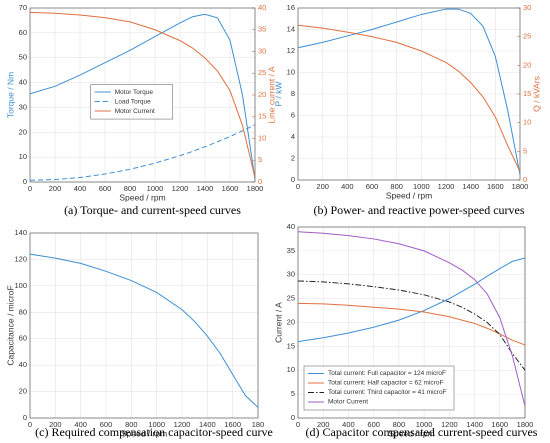 The image size is (550, 443). I want to click on legend-box, so click(131, 102).